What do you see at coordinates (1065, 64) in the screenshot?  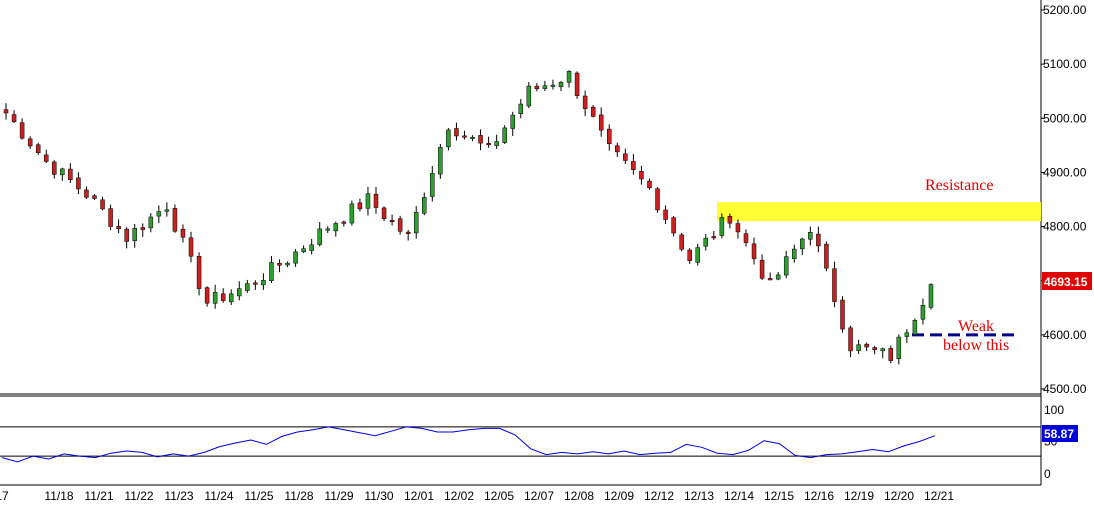 I see `y-tick-label: 5100.00` at bounding box center [1065, 64].